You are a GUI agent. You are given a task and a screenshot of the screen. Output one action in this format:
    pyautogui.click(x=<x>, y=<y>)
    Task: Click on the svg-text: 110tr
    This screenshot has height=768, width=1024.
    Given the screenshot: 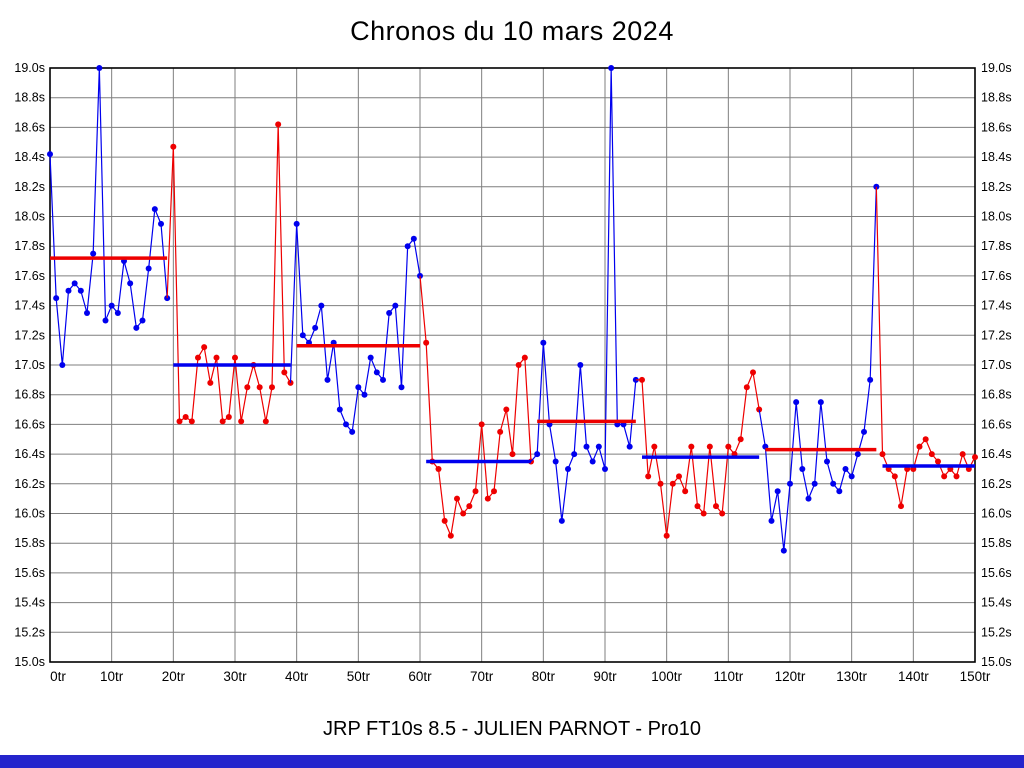 What is the action you would take?
    pyautogui.click(x=728, y=676)
    